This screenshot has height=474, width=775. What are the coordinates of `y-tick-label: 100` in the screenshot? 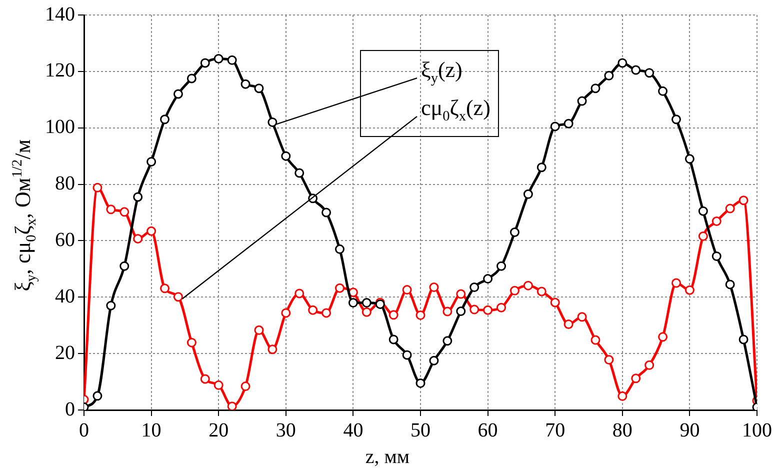 It's located at (60, 127).